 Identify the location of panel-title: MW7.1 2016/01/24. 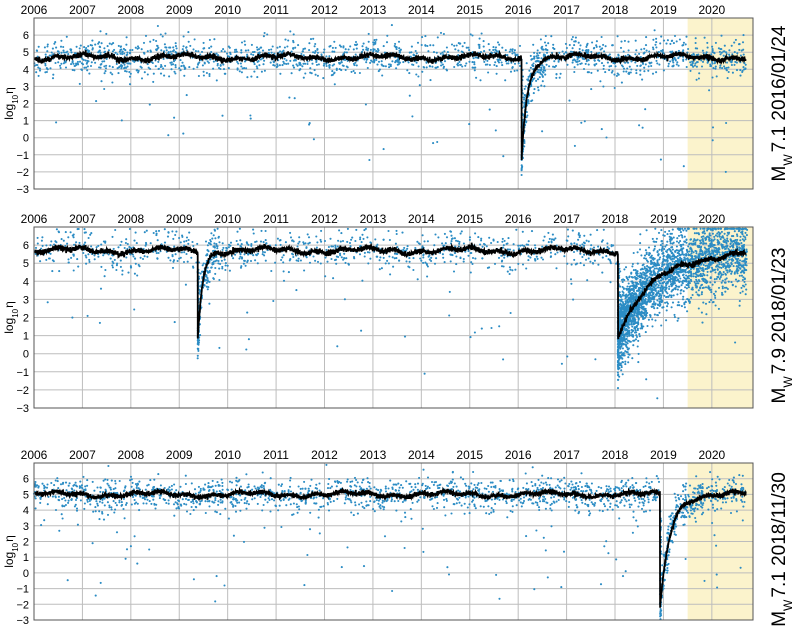
(782, 103).